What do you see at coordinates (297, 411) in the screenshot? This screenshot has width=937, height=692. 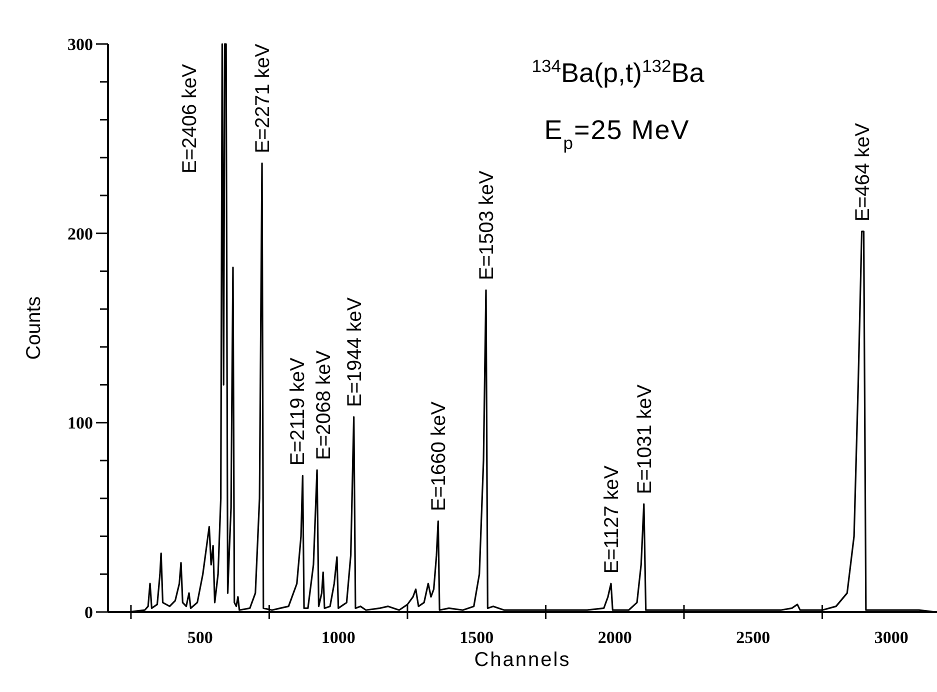 I see `annotation: E=2119 keV` at bounding box center [297, 411].